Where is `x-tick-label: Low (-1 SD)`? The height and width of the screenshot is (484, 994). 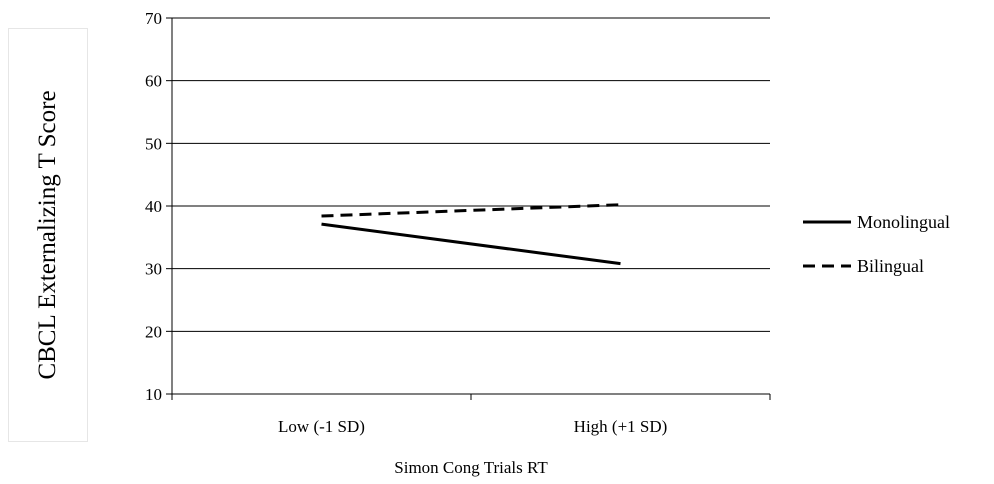 x-tick-label: Low (-1 SD) is located at coordinates (321, 426).